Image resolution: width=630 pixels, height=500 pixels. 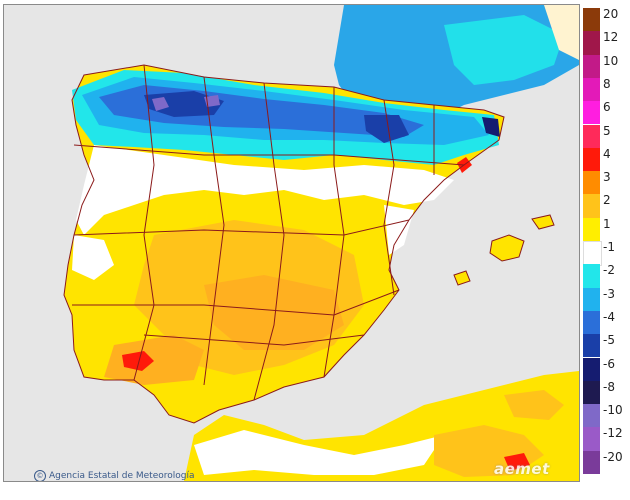 I want to click on orange-anomaly-inner, so click(x=274, y=312).